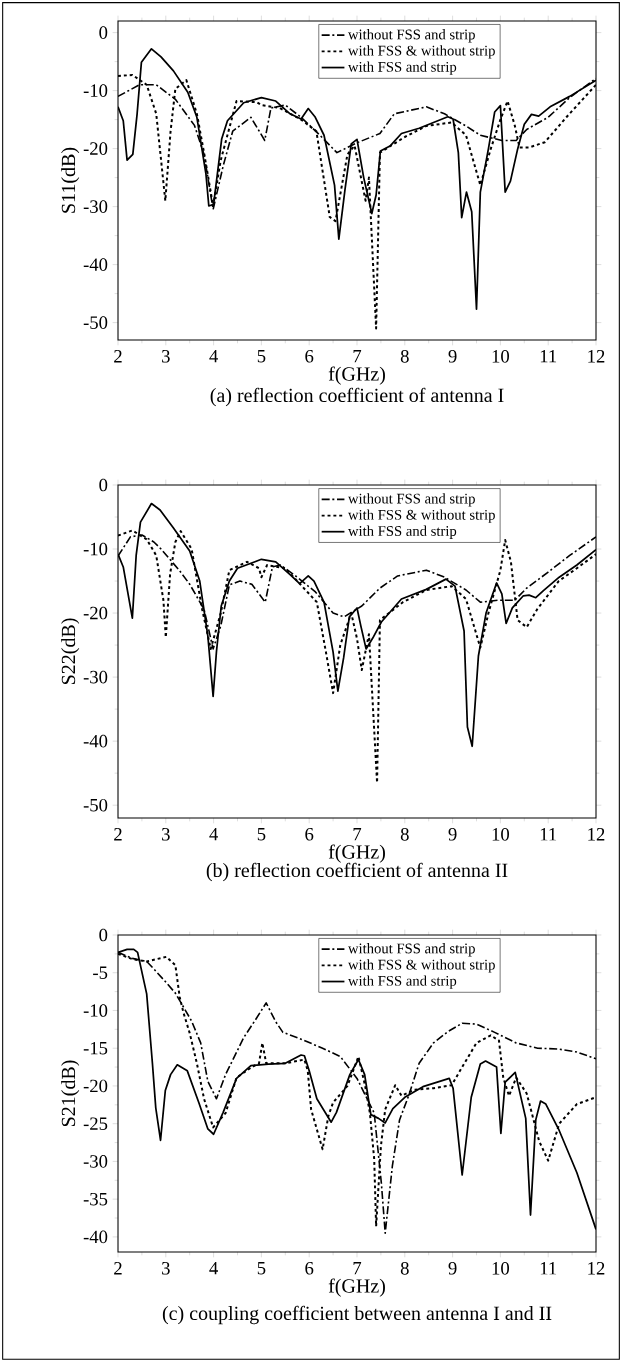 Image resolution: width=622 pixels, height=1362 pixels. What do you see at coordinates (70, 1093) in the screenshot?
I see `y-axis-title: S21(dB)` at bounding box center [70, 1093].